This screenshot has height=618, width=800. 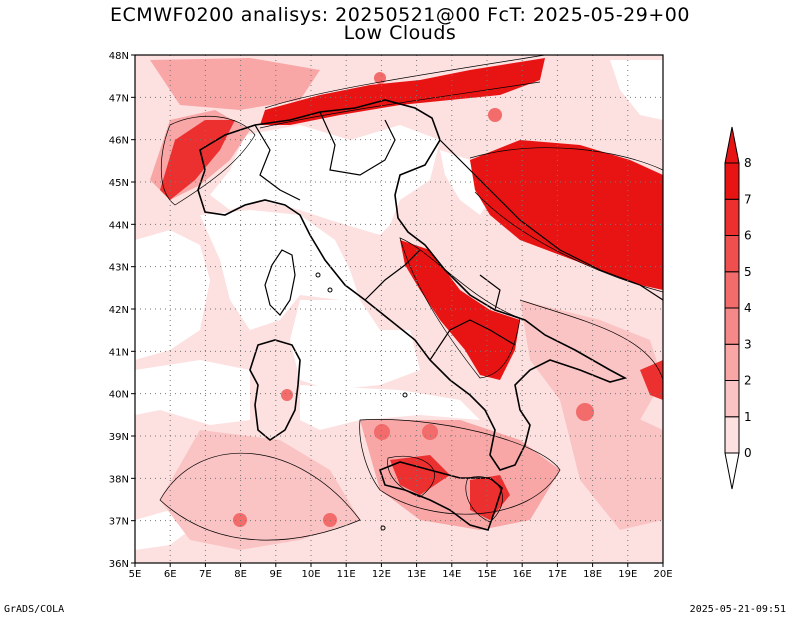 I want to click on colorbar-label: 6, so click(x=748, y=236).